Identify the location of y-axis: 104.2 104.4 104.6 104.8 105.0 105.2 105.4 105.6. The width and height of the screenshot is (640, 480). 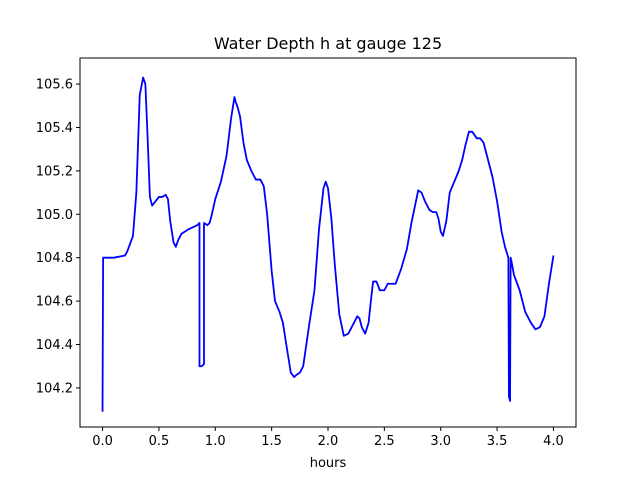
(58, 237).